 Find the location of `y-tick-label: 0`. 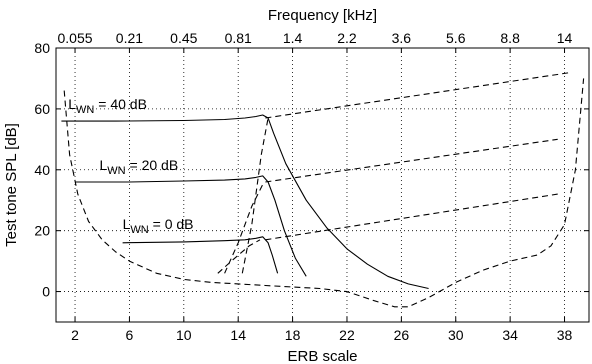

y-tick-label: 0 is located at coordinates (46, 292).